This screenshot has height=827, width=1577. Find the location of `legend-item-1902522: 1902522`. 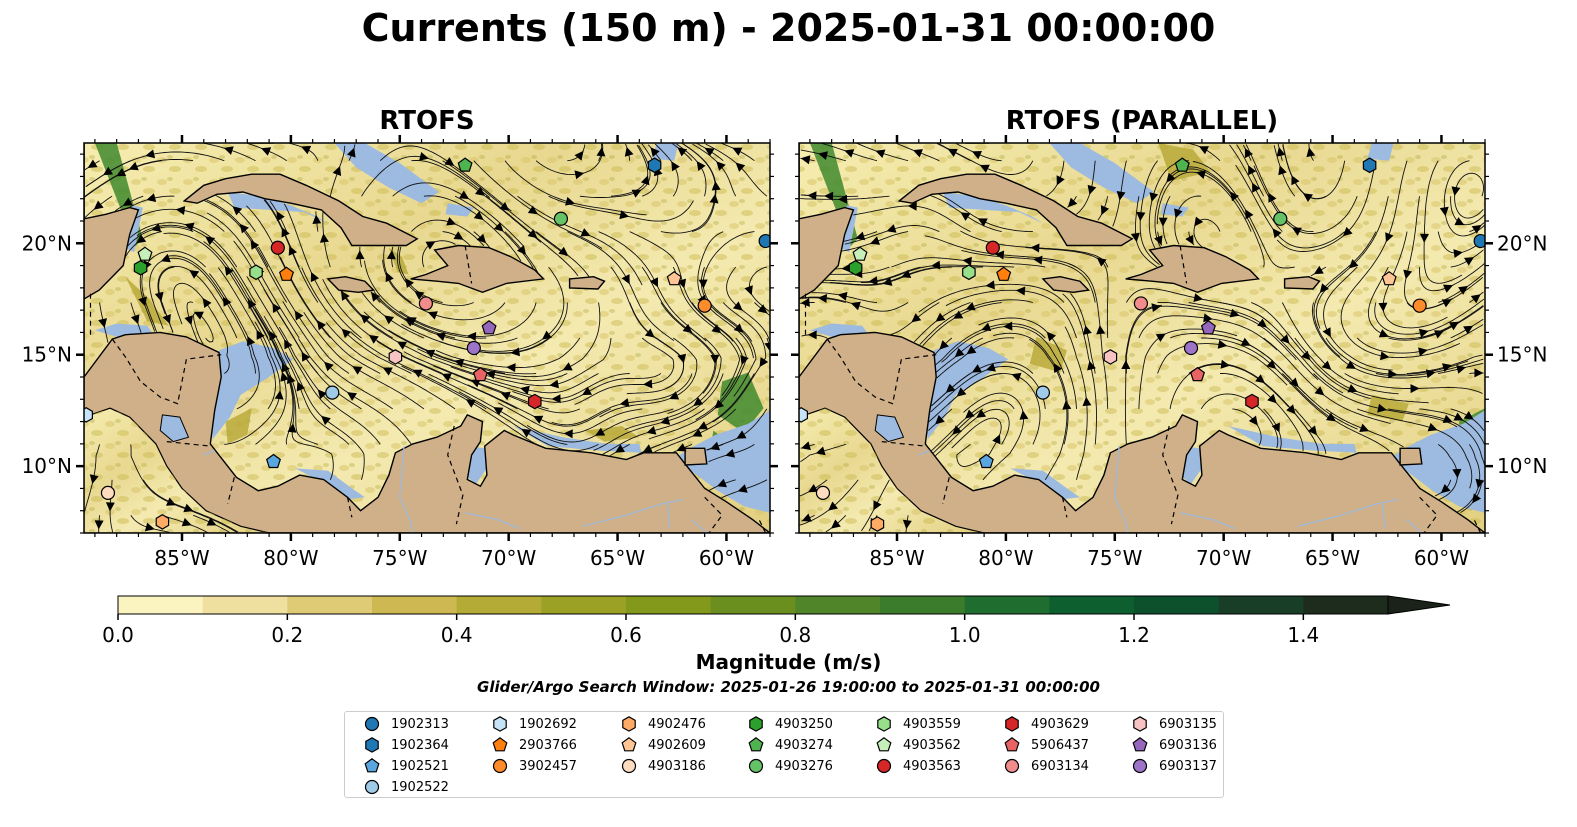

legend-item-1902522: 1902522 is located at coordinates (406, 787).